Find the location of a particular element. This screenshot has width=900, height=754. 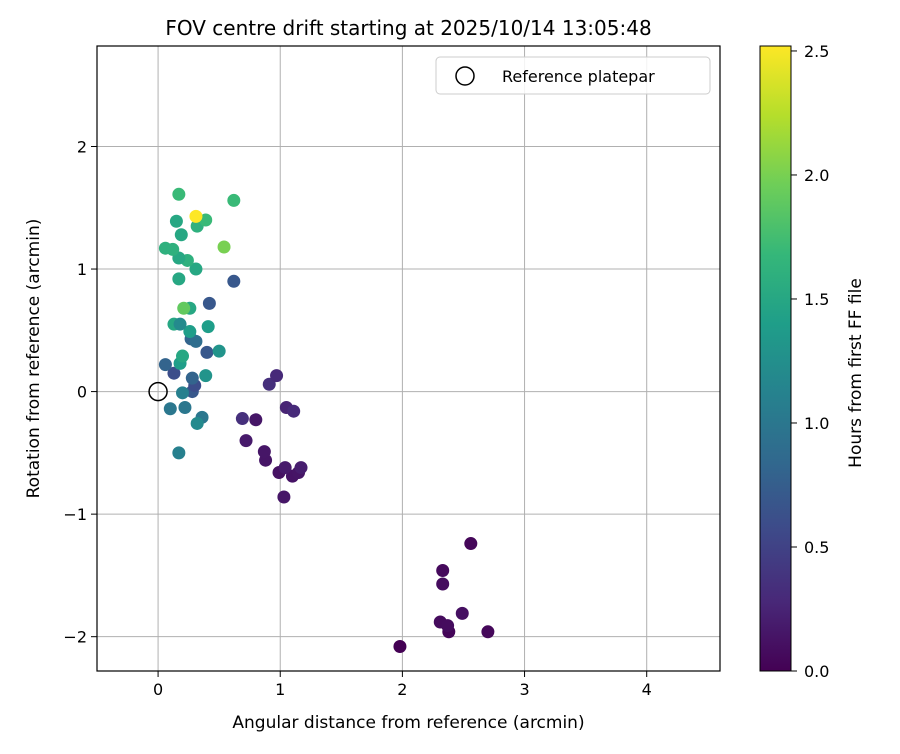

y-axis-label: Rotation from reference (arcmin) is located at coordinates (34, 359).